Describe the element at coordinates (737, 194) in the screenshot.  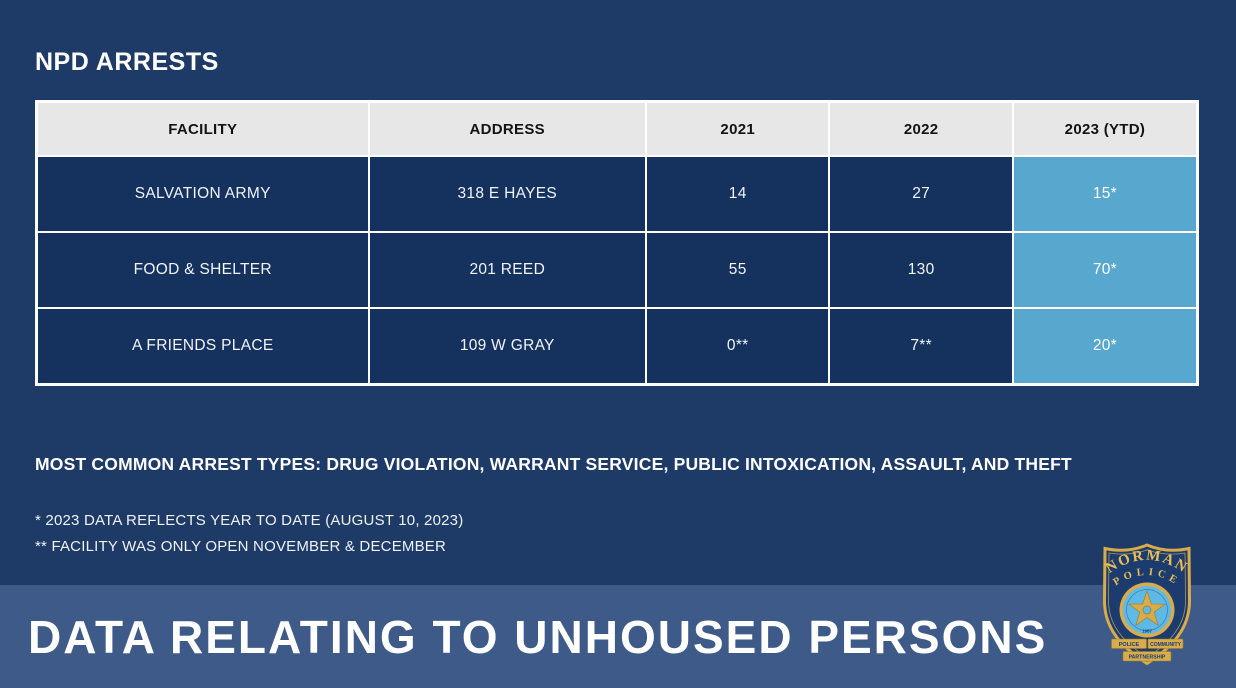
I see `cell-2021: 14` at that location.